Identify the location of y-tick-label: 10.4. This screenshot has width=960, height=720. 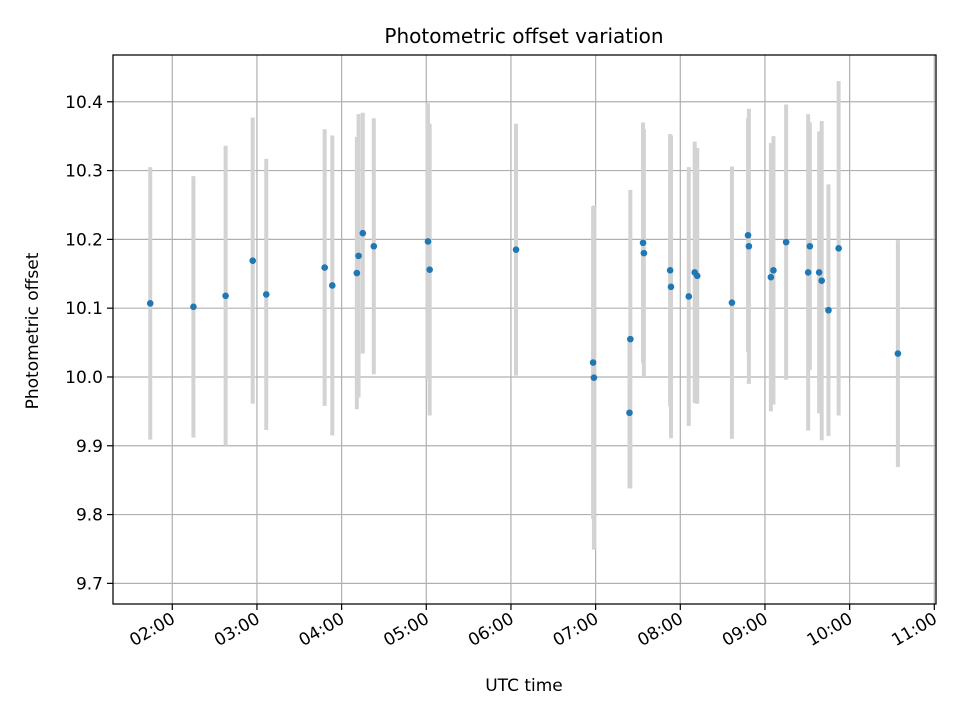
(84, 103).